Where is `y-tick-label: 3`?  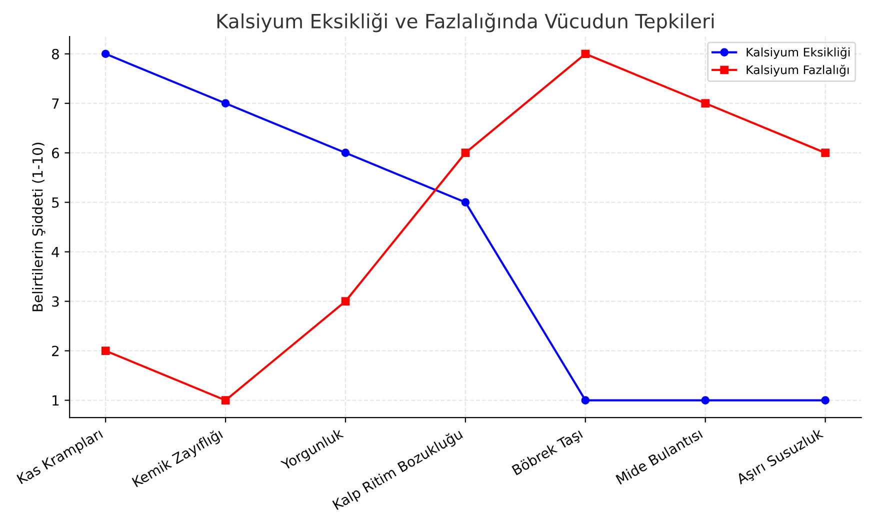 y-tick-label: 3 is located at coordinates (55, 301).